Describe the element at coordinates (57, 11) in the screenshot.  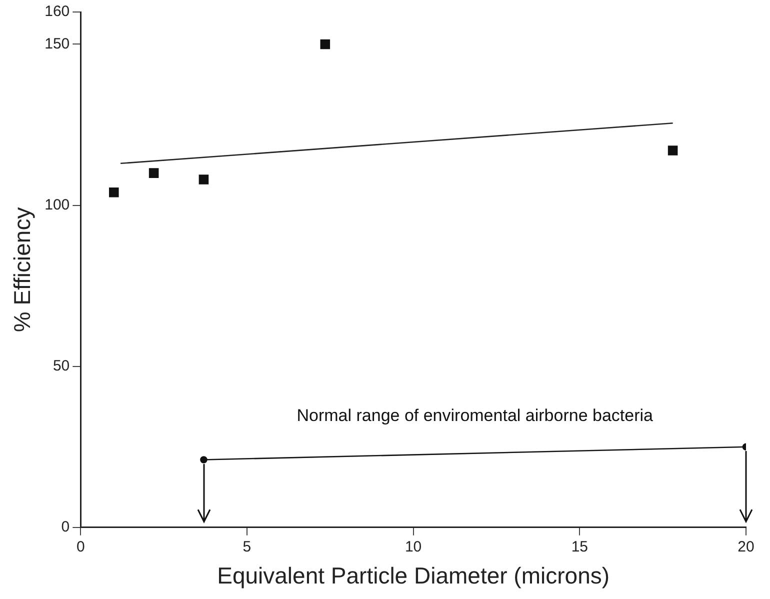
I see `y-tick-label: 160` at that location.